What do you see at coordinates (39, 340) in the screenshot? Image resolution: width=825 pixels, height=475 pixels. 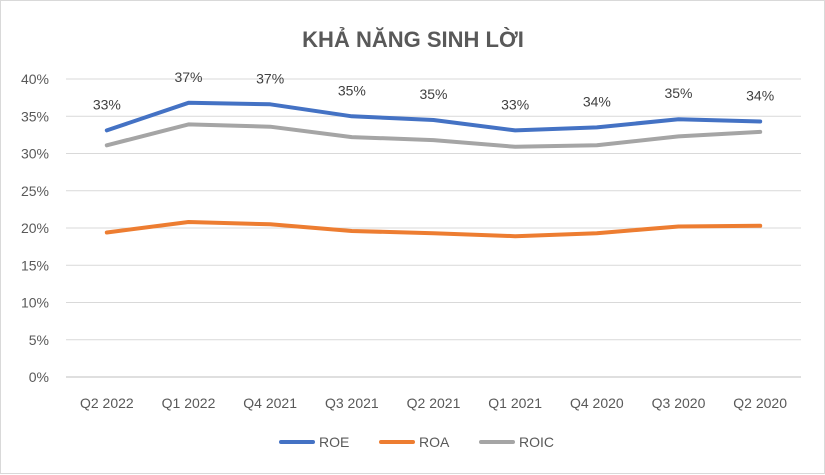 I see `y-tick-label: 5%` at bounding box center [39, 340].